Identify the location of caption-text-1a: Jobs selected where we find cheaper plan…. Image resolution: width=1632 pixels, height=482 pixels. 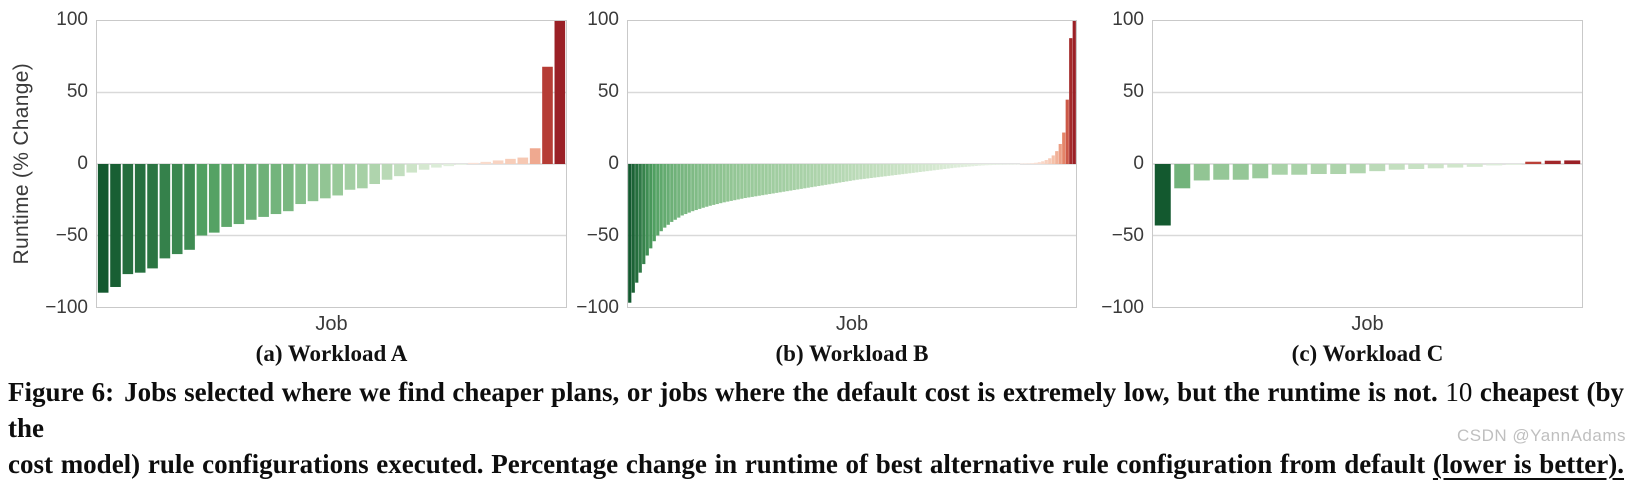
(785, 392).